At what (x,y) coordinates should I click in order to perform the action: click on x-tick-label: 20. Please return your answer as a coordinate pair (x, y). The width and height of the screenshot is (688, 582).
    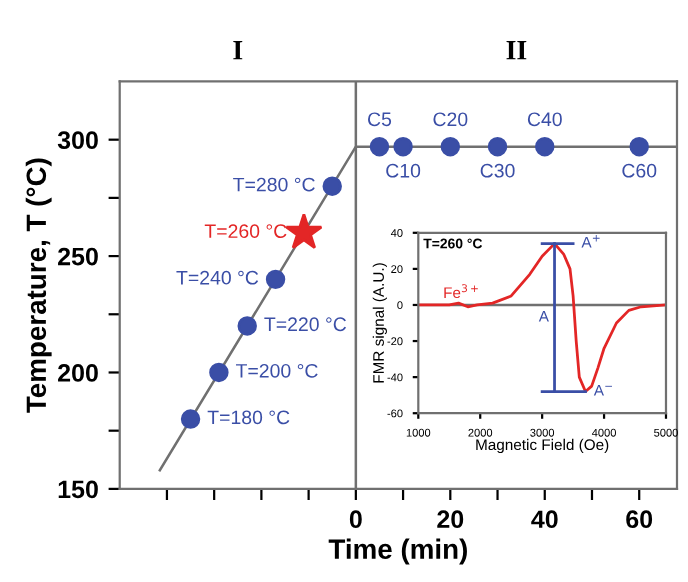
    Looking at the image, I should click on (450, 519).